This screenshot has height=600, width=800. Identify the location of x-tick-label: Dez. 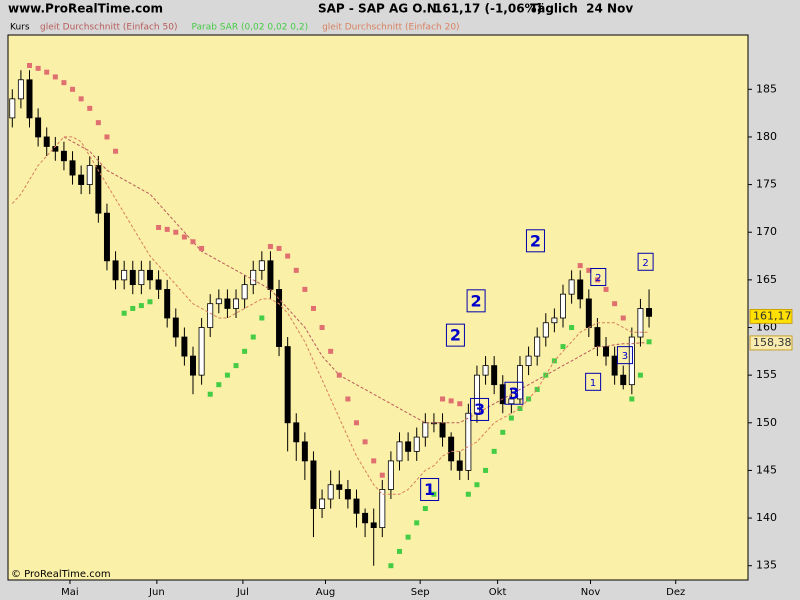
(675, 592).